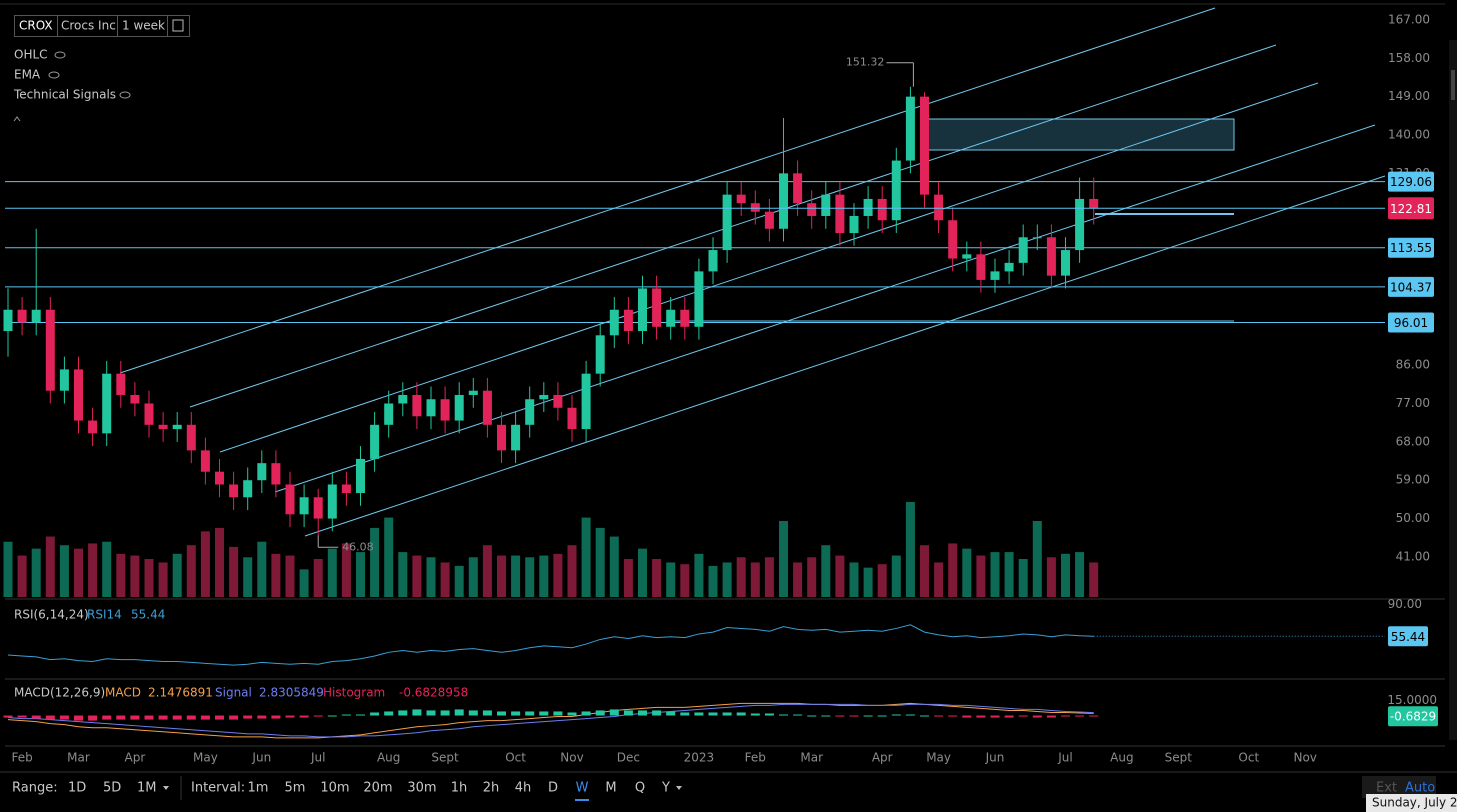 The image size is (1457, 812). I want to click on interval-option: 10m, so click(334, 788).